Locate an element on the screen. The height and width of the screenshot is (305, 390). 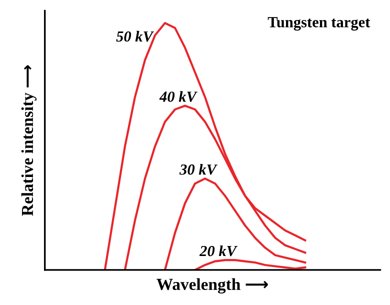
series-label: 40 kV is located at coordinates (178, 96).